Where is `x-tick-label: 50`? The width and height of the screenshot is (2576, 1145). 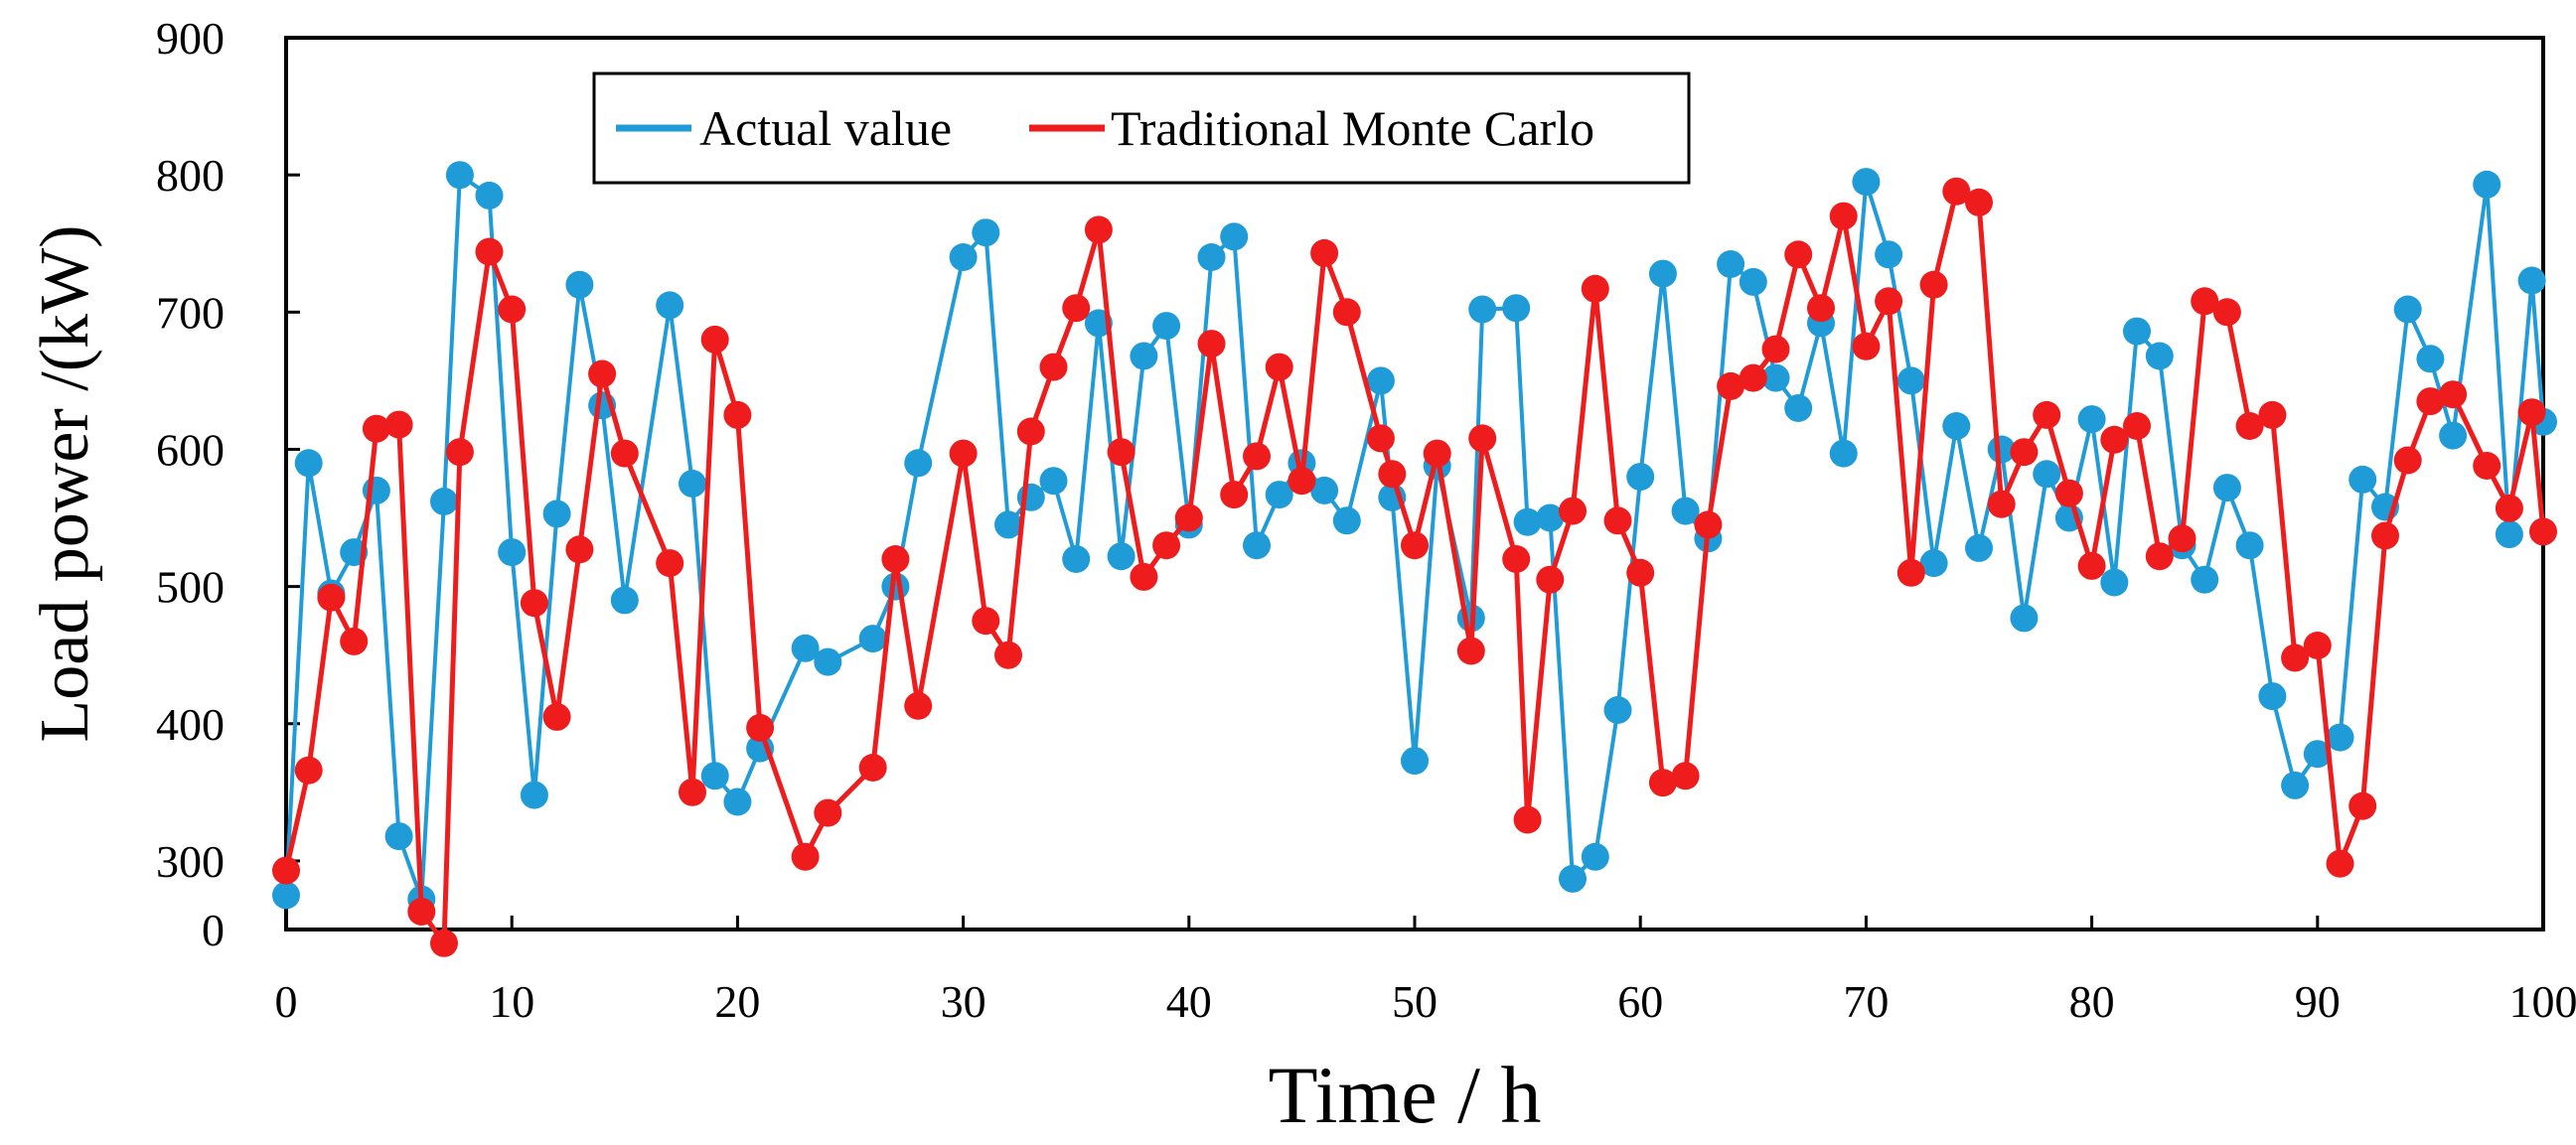 x-tick-label: 50 is located at coordinates (1415, 1001).